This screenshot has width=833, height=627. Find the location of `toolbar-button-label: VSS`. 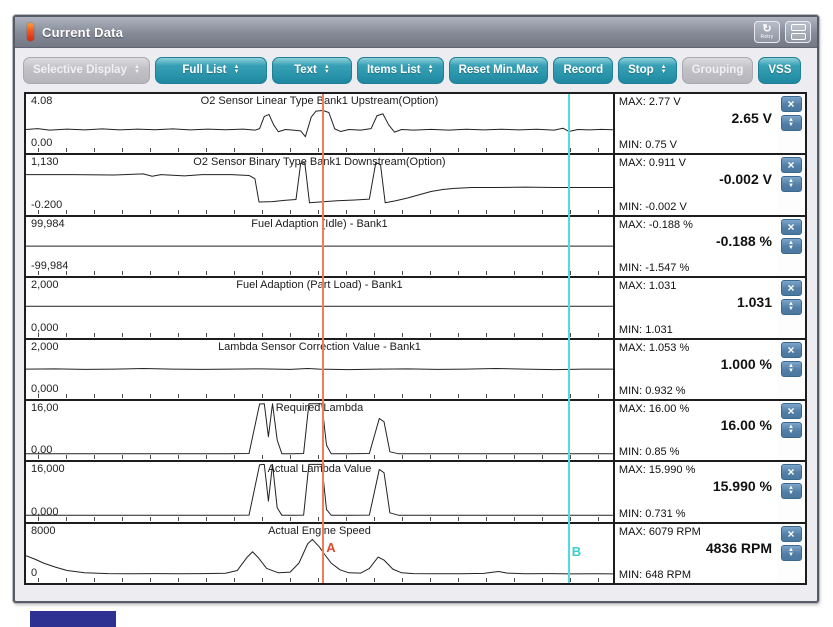

toolbar-button-label: VSS is located at coordinates (780, 70).